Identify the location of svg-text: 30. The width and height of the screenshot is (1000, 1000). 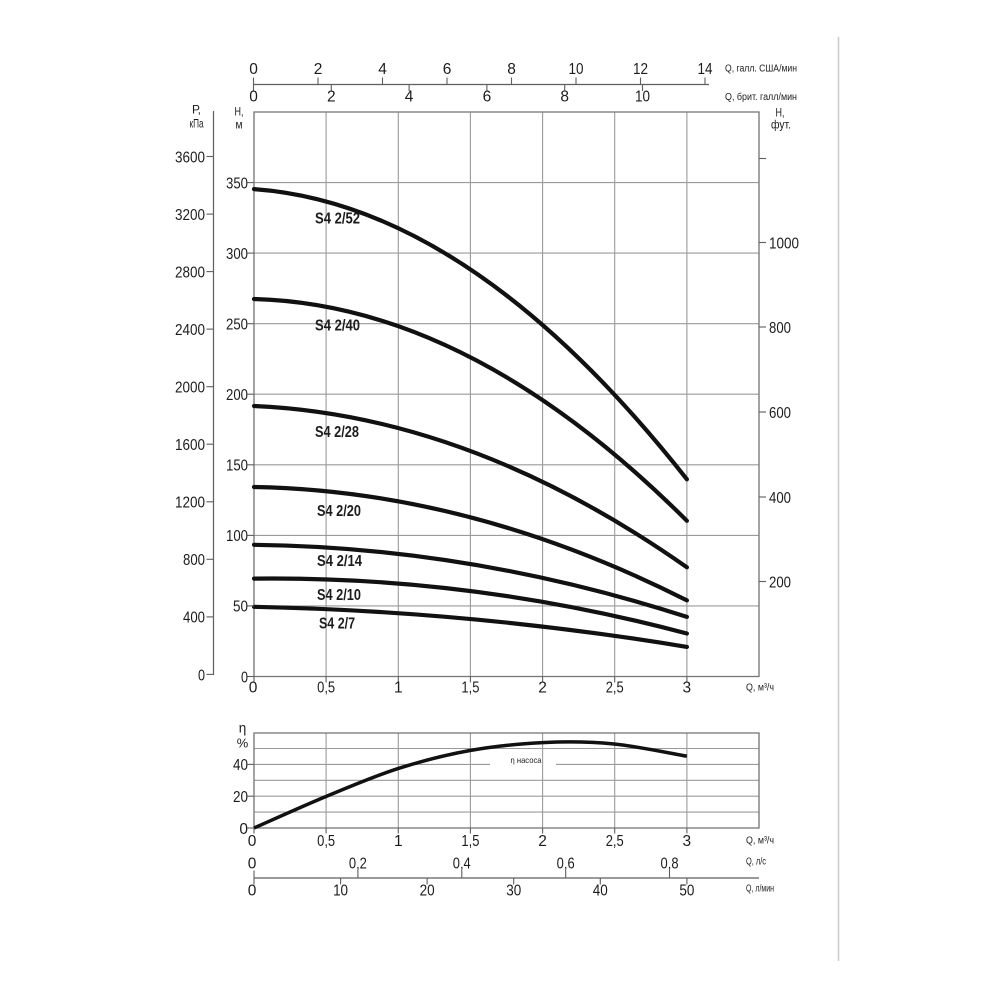
(513, 891).